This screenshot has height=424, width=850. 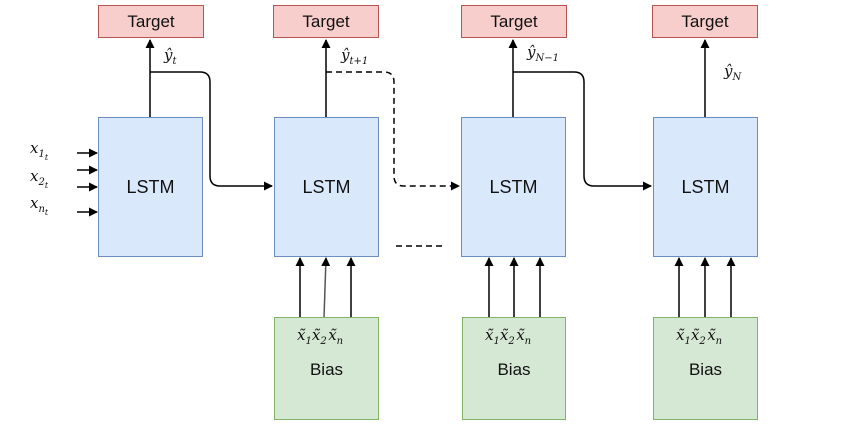 I want to click on bias-box-2: Bias, so click(x=514, y=368).